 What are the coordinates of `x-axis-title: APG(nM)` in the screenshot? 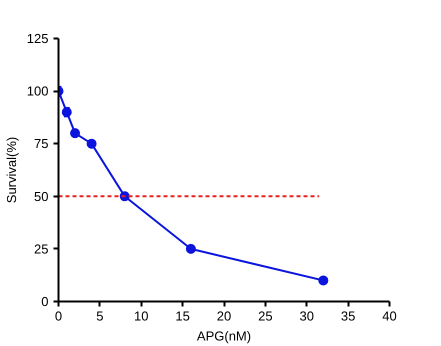 It's located at (224, 336).